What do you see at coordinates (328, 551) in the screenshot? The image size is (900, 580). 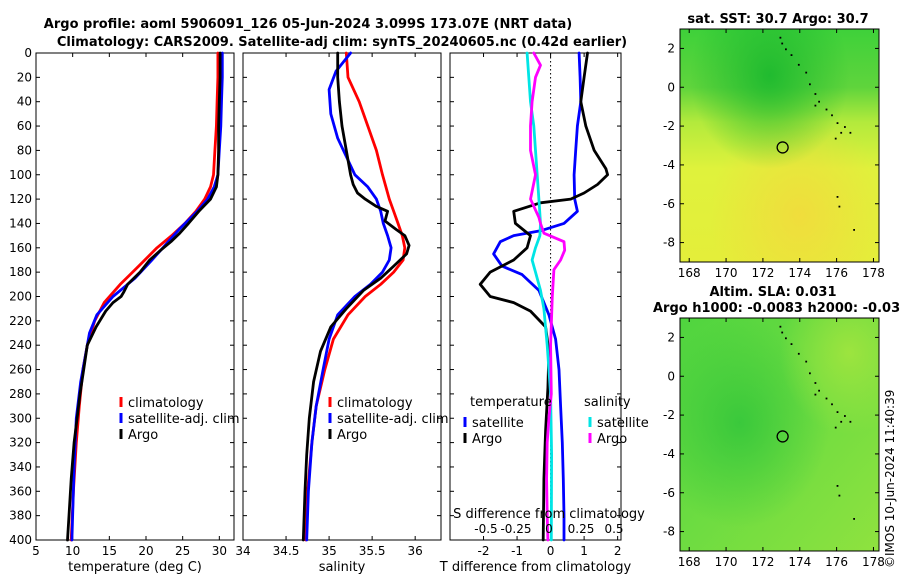 I see `x-tick-label: 35` at bounding box center [328, 551].